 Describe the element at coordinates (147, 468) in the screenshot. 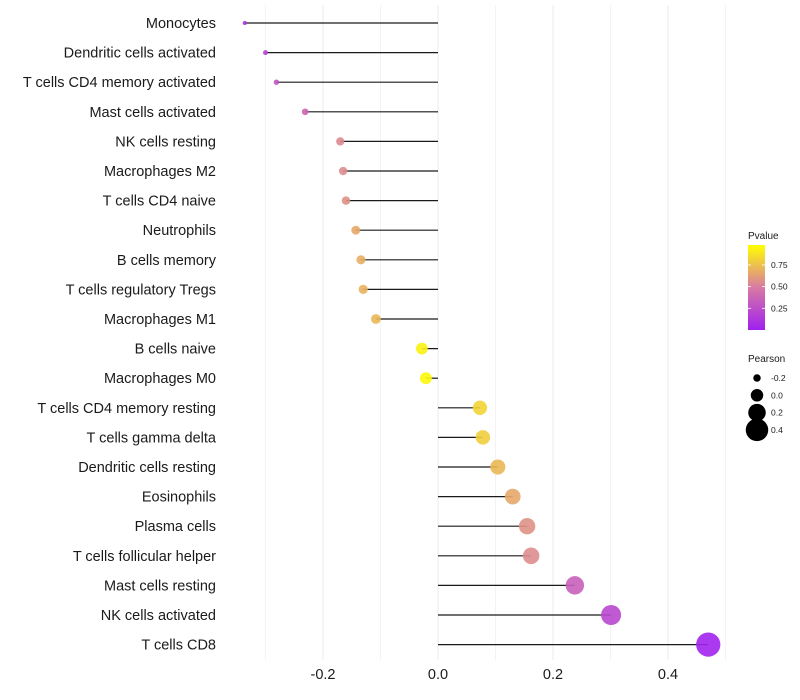

I see `y-axis-label: Dendritic cells resting` at that location.